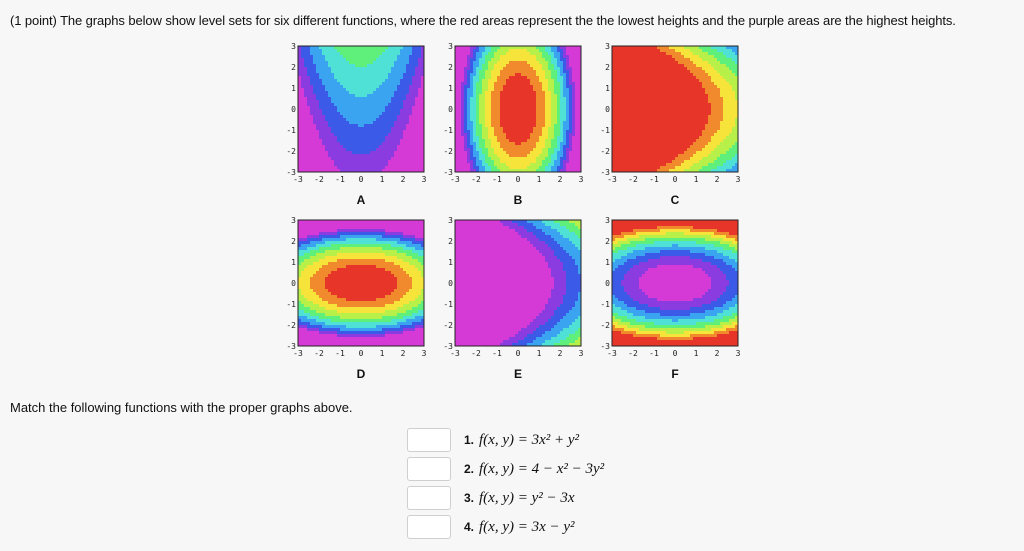 The width and height of the screenshot is (1024, 551). I want to click on graph-e: -3 -3 -2 -2 -1 -1 0 0 1 1 2 2 3 3, so click(519, 289).